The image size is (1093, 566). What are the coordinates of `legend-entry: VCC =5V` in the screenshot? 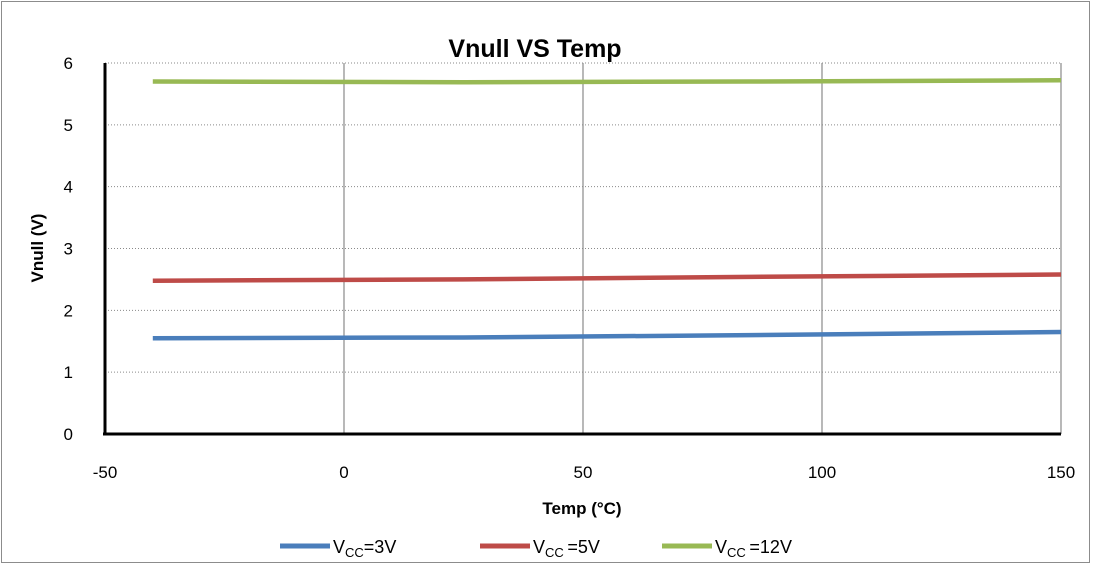 It's located at (566, 548).